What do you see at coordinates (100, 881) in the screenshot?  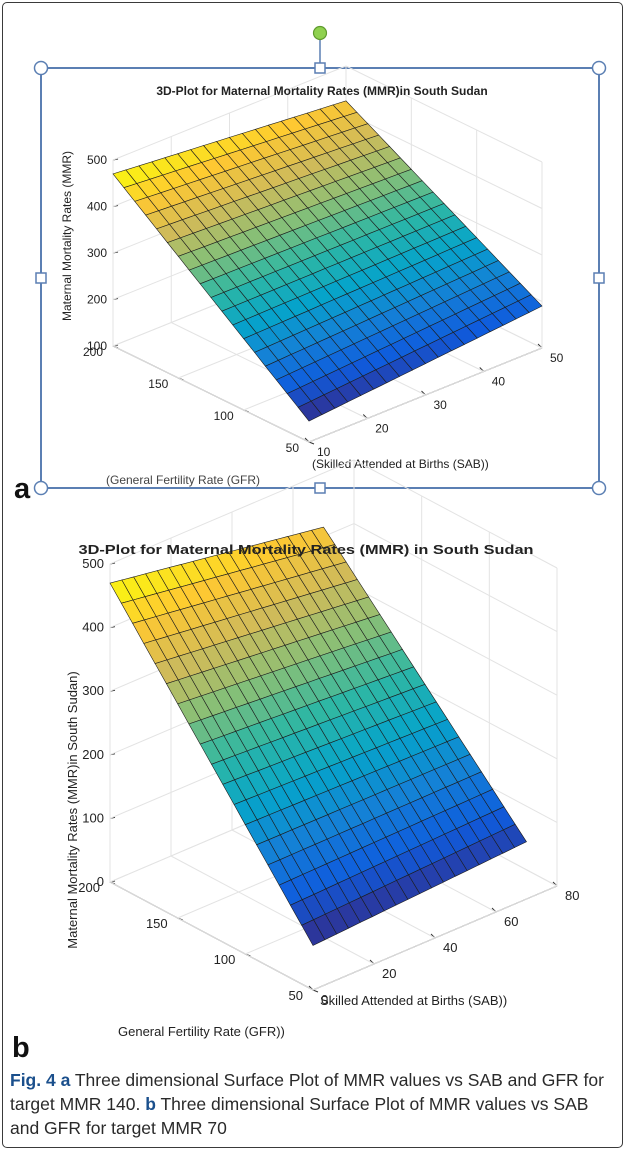 I see `z-tick-label: 0` at bounding box center [100, 881].